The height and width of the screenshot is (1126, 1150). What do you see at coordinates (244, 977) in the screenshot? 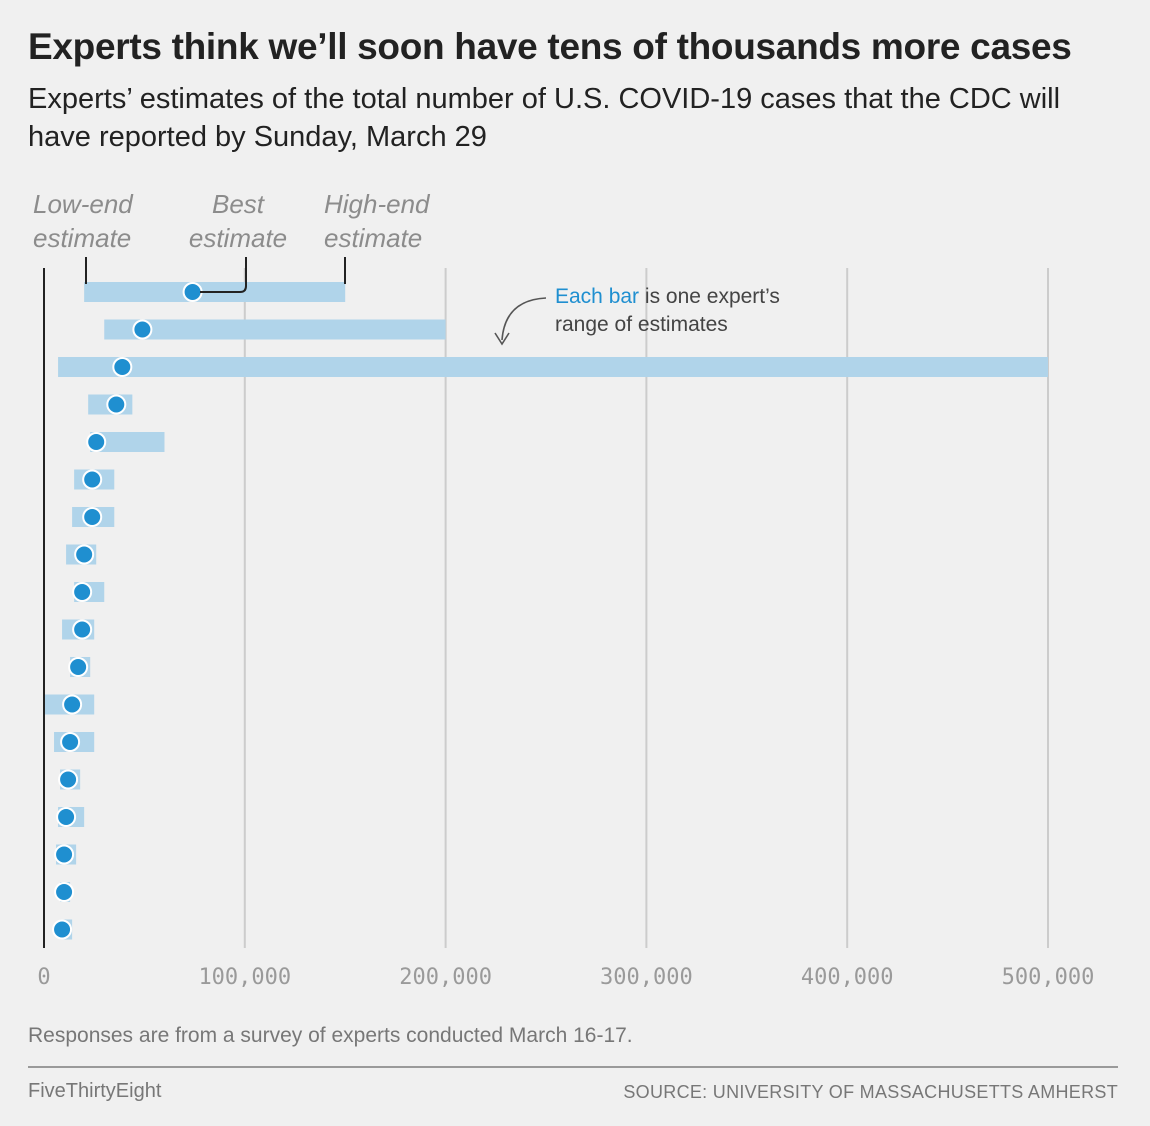
I see `x-tick-label: 100,000` at bounding box center [244, 977].